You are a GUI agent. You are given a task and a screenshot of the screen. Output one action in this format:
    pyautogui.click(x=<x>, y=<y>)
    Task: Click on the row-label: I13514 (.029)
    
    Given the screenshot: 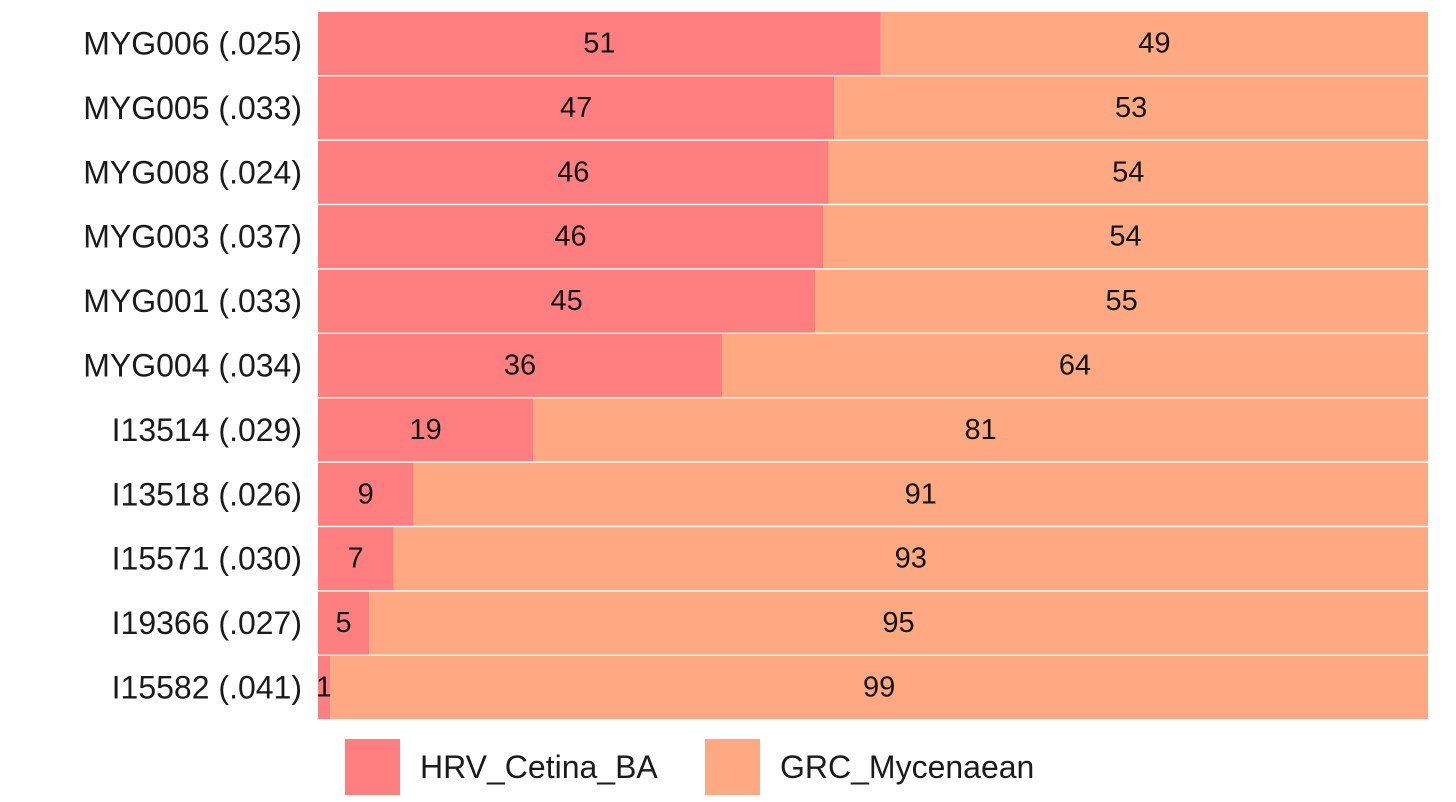 What is the action you would take?
    pyautogui.click(x=207, y=430)
    